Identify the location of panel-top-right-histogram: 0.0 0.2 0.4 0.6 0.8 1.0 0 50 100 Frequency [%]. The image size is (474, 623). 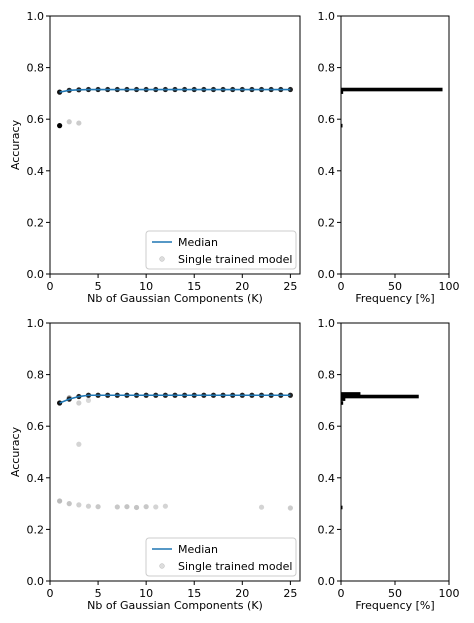
(389, 157).